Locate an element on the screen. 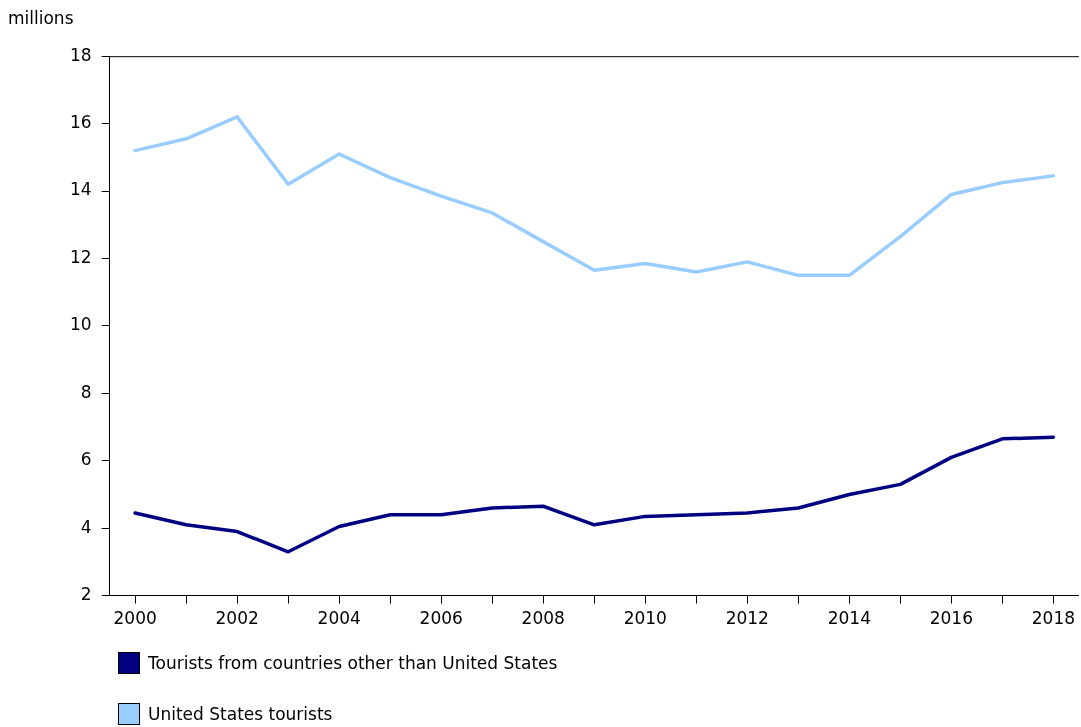 The height and width of the screenshot is (727, 1081). y-tick-label: 16 is located at coordinates (80, 122).